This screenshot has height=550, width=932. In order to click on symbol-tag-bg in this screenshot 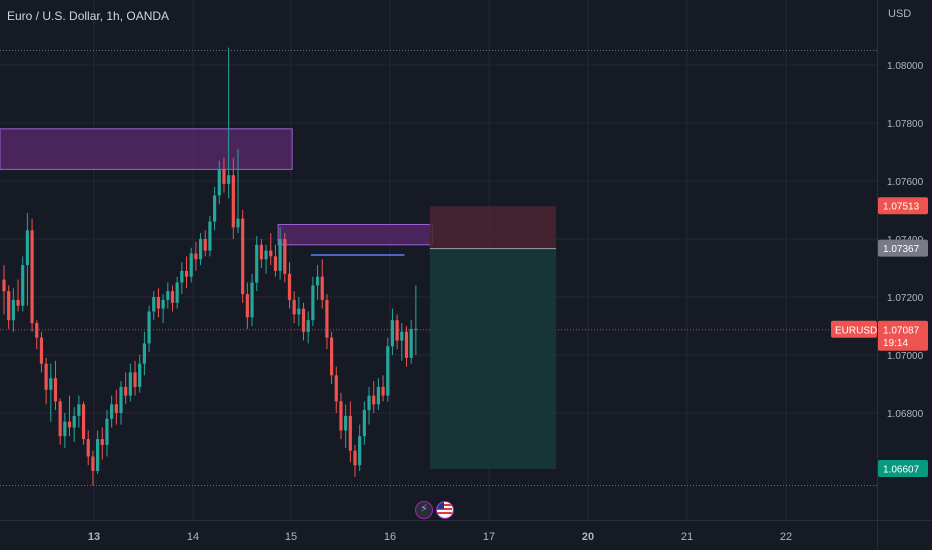, I will do `click(854, 329)`.